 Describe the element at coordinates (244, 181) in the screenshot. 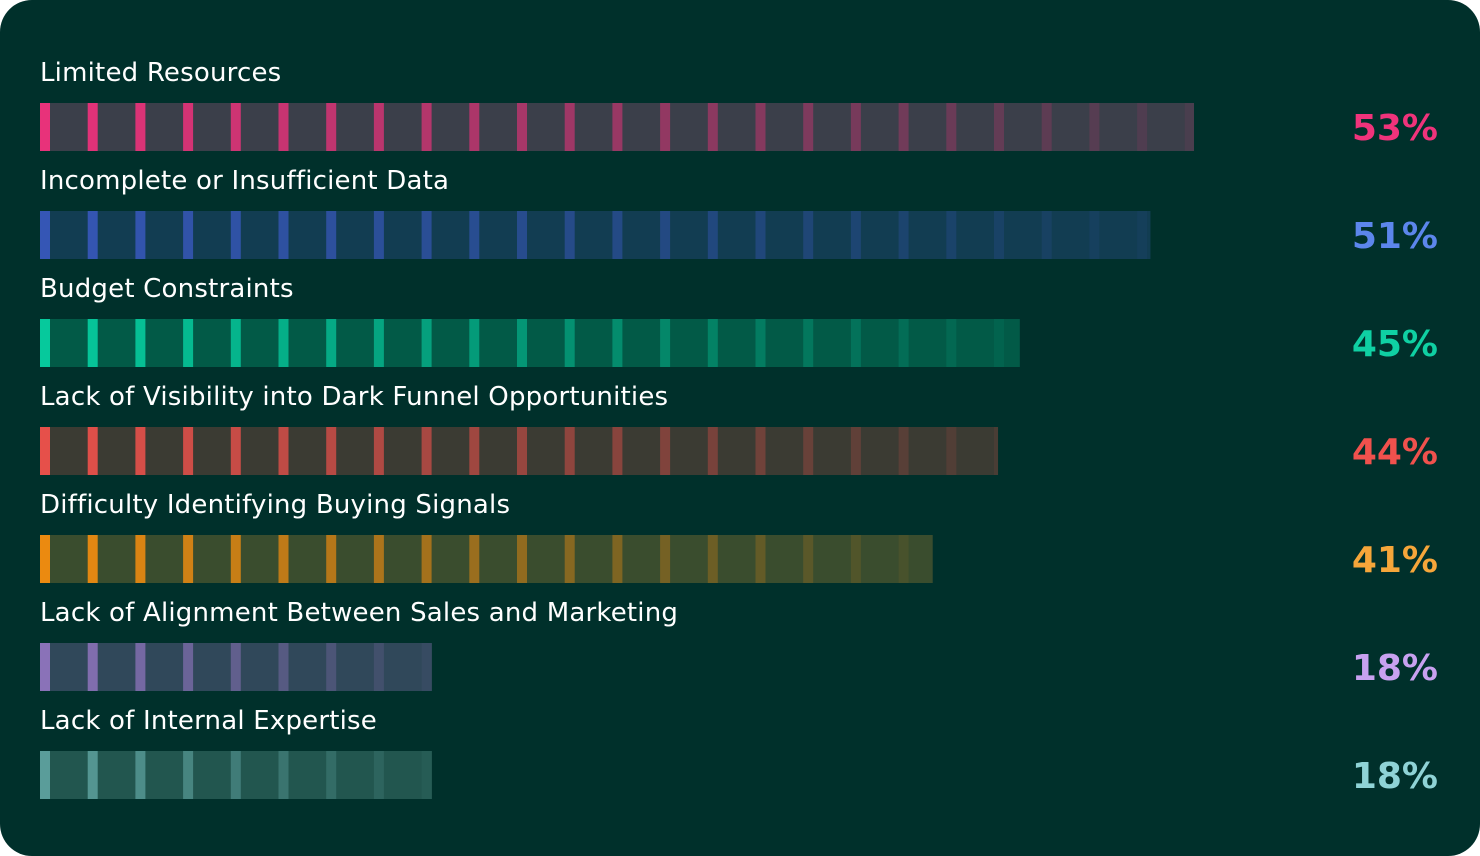

I see `category-label: Incomplete or Insufficient Data` at that location.